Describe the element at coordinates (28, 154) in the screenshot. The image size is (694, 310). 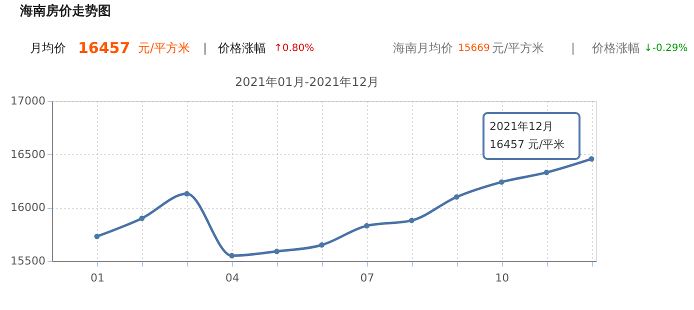
I see `y-tick-label: 16500` at that location.